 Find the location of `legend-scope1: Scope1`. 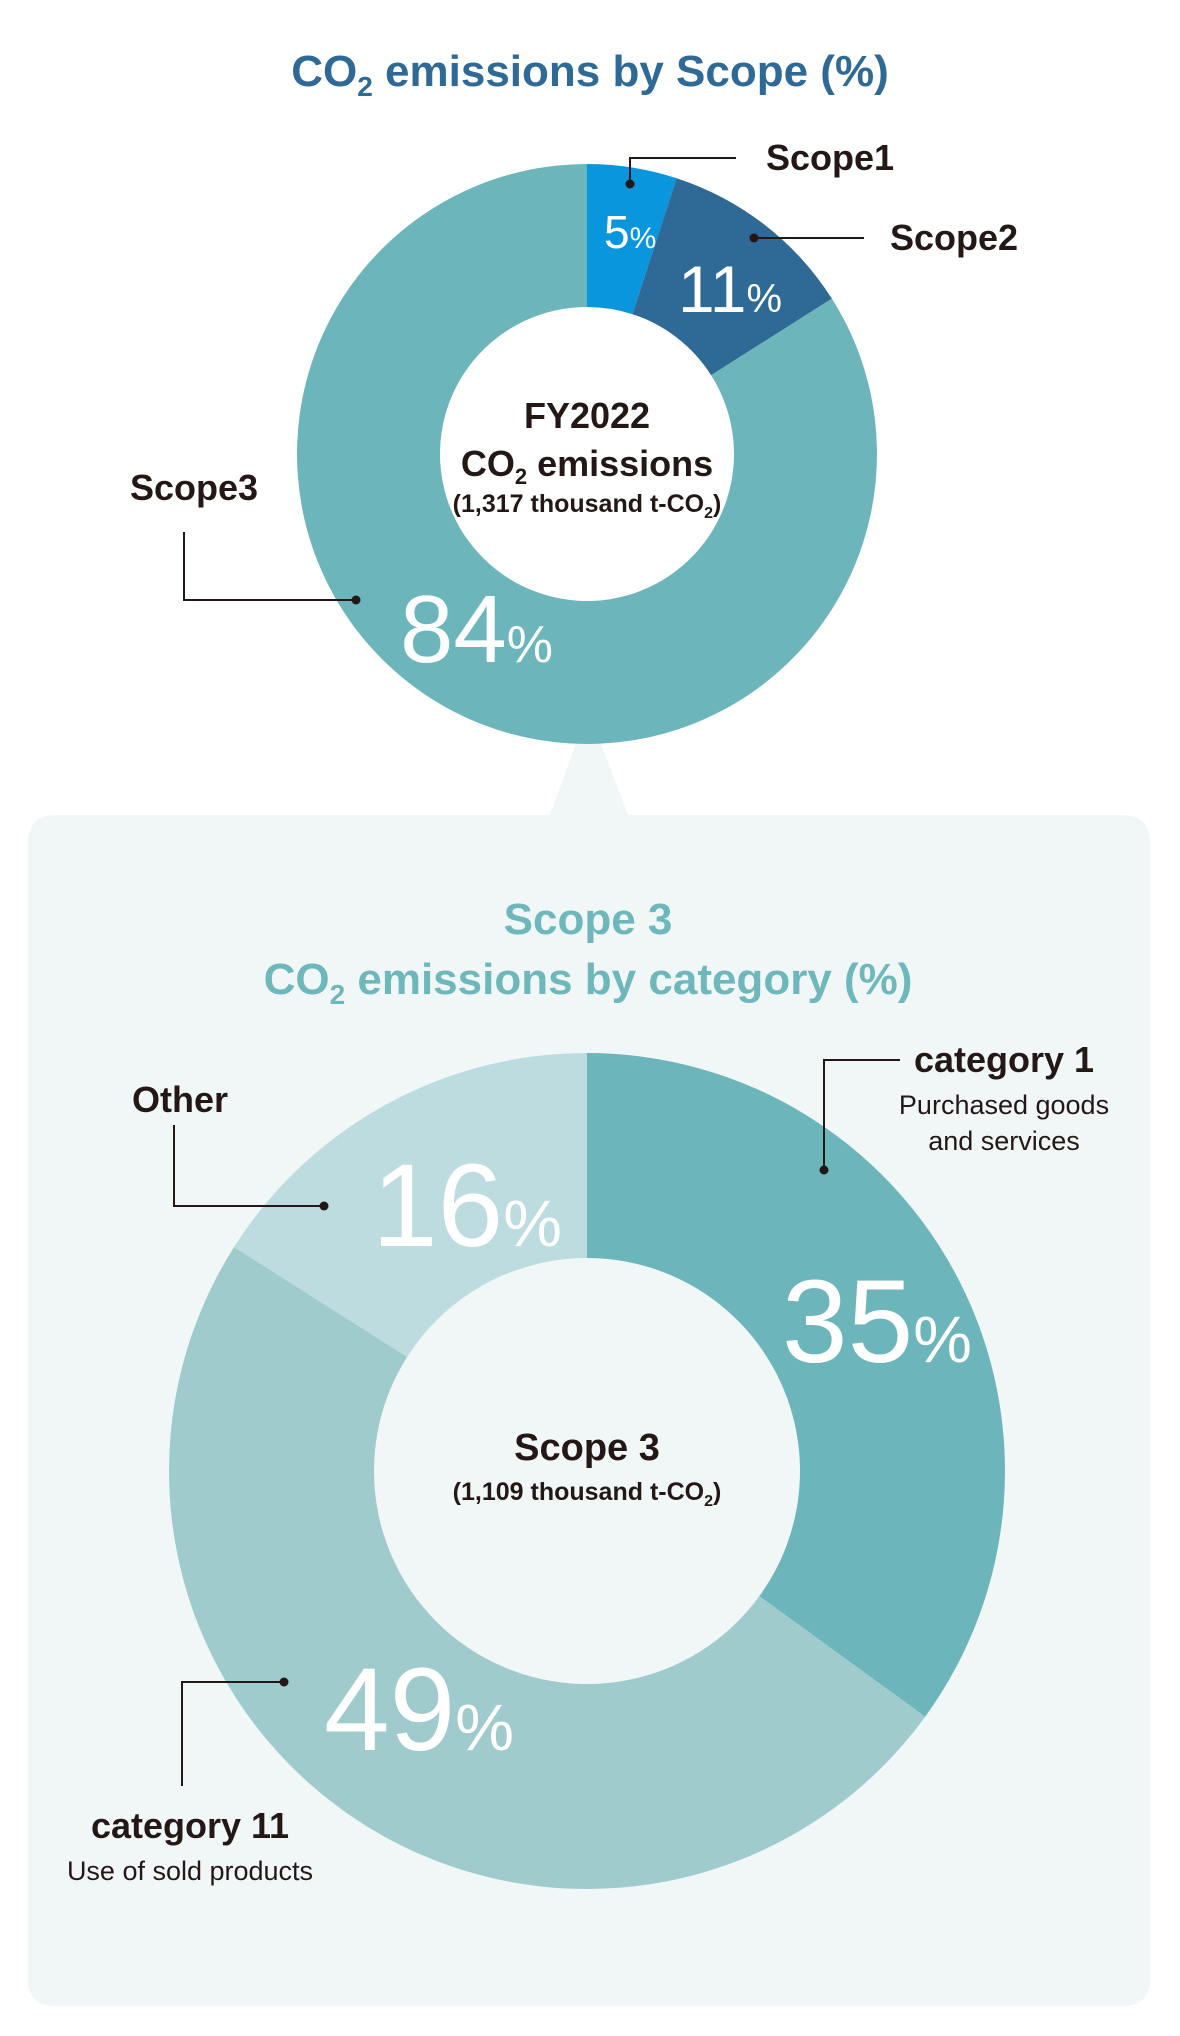

legend-scope1: Scope1 is located at coordinates (830, 157).